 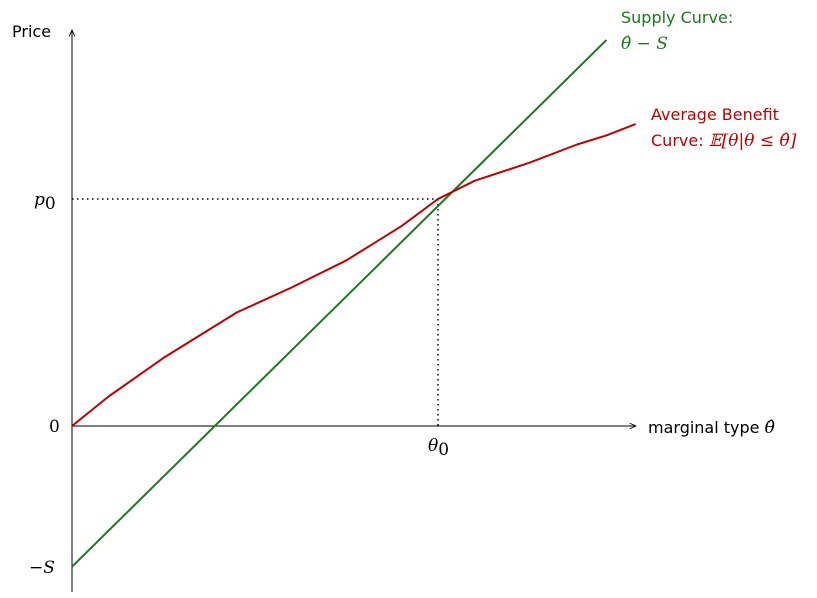 What do you see at coordinates (770, 428) in the screenshot?
I see `x-axis-label-symbol: θ̂` at bounding box center [770, 428].